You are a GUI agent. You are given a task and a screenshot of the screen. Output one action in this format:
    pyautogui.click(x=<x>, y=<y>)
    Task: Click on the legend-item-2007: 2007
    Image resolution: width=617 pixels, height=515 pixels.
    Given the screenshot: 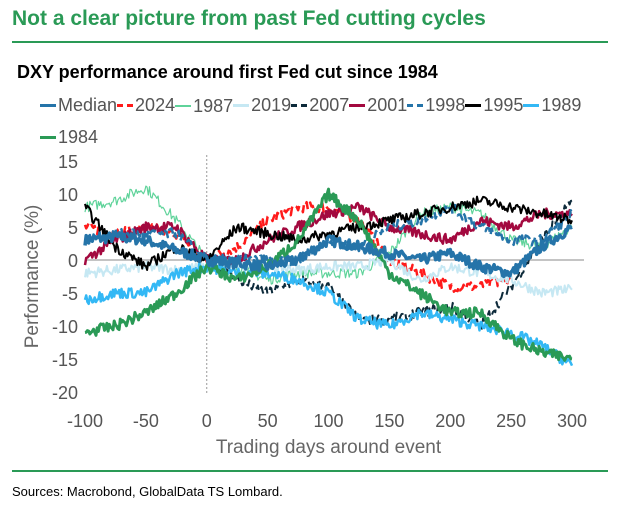 What is the action you would take?
    pyautogui.click(x=320, y=105)
    